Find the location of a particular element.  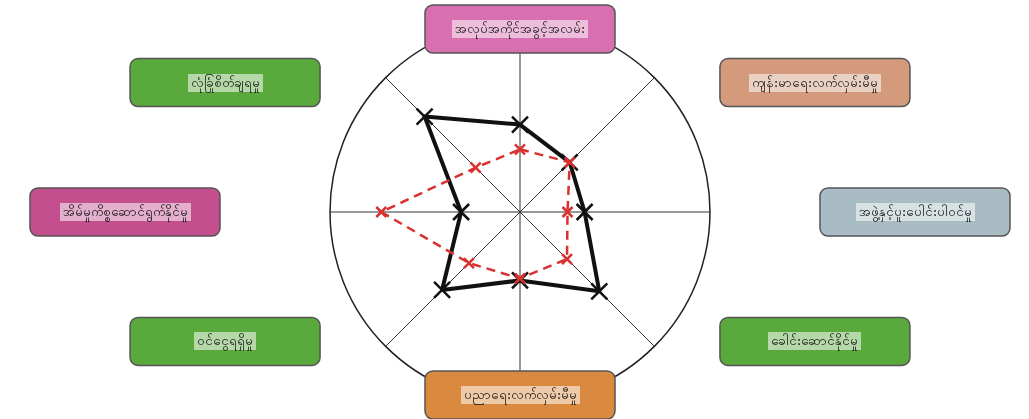

spoke-label: အလုပ်အကိုင်အခွင့်အလမ်း is located at coordinates (520, 29).